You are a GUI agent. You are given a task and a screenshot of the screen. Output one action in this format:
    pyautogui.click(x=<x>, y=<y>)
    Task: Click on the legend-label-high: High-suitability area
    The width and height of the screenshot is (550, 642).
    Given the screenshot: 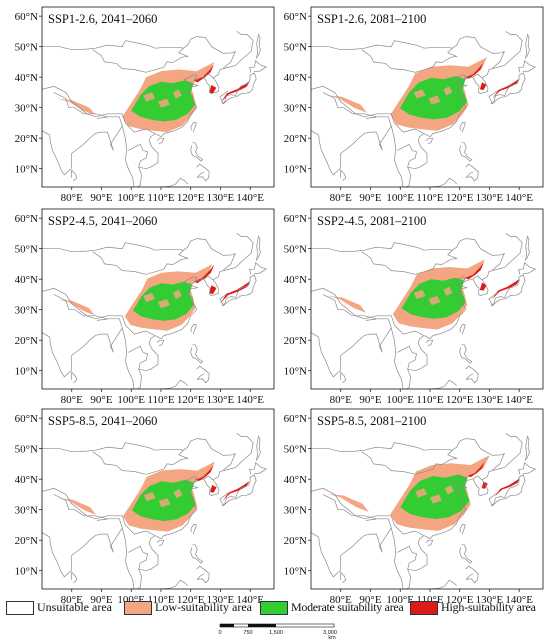 What is the action you would take?
    pyautogui.click(x=488, y=607)
    